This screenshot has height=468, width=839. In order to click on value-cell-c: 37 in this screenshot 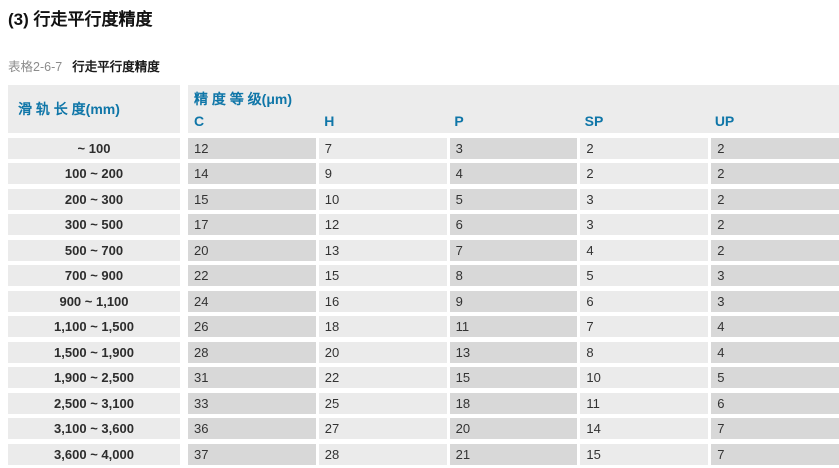, I will do `click(252, 454)`.